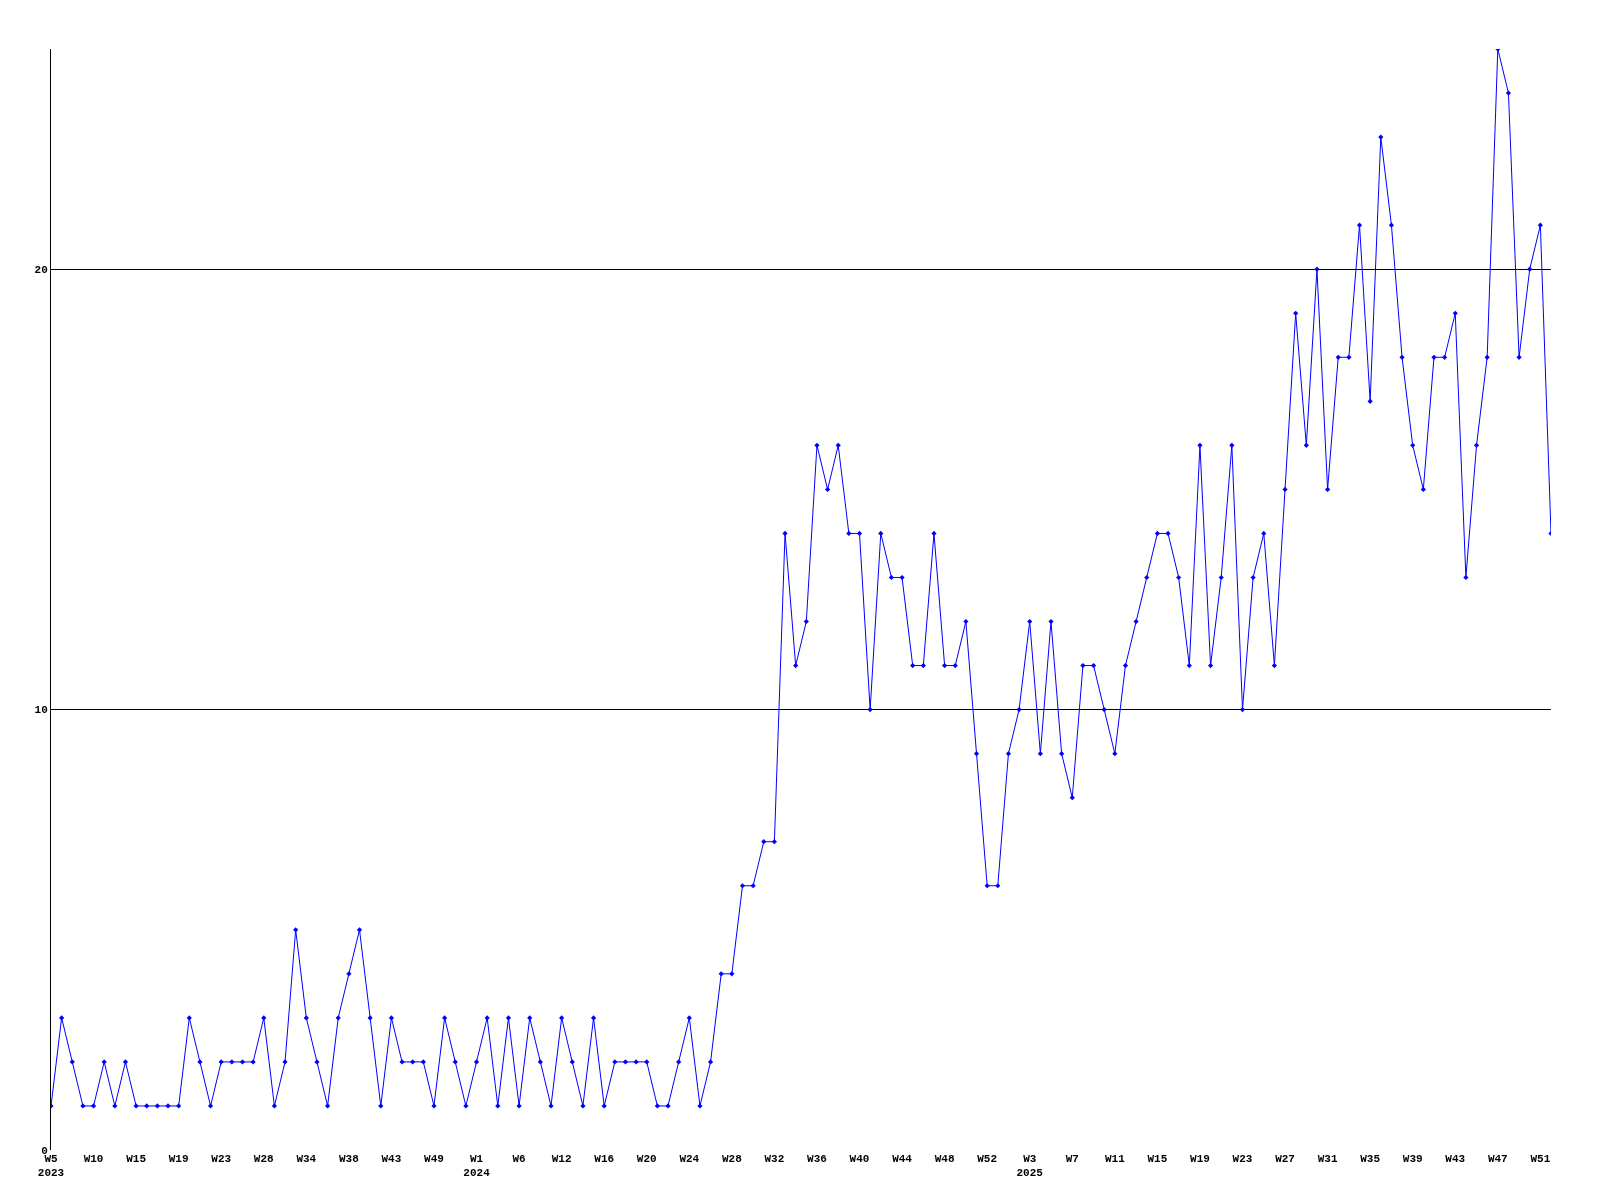 Image resolution: width=1600 pixels, height=1200 pixels. I want to click on x-tick-label: W11, so click(1115, 1159).